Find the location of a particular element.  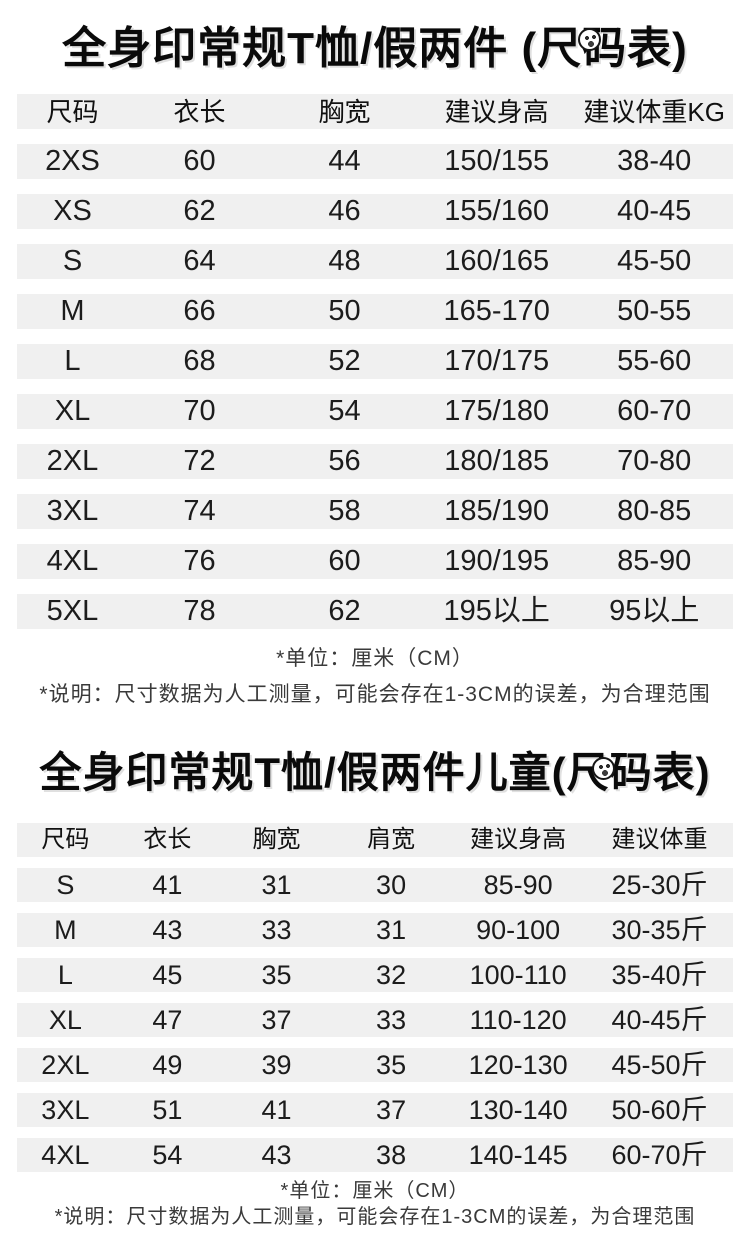

table-cell: S is located at coordinates (65, 884).